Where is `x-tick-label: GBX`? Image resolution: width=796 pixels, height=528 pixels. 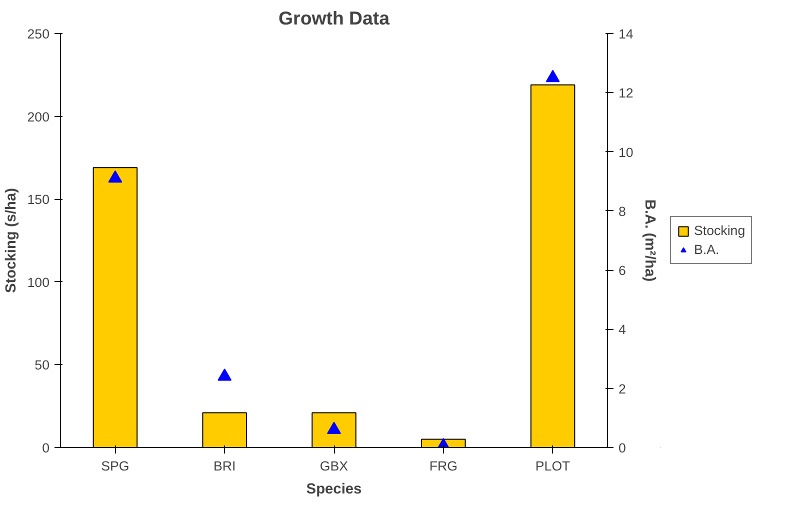 x-tick-label: GBX is located at coordinates (334, 466).